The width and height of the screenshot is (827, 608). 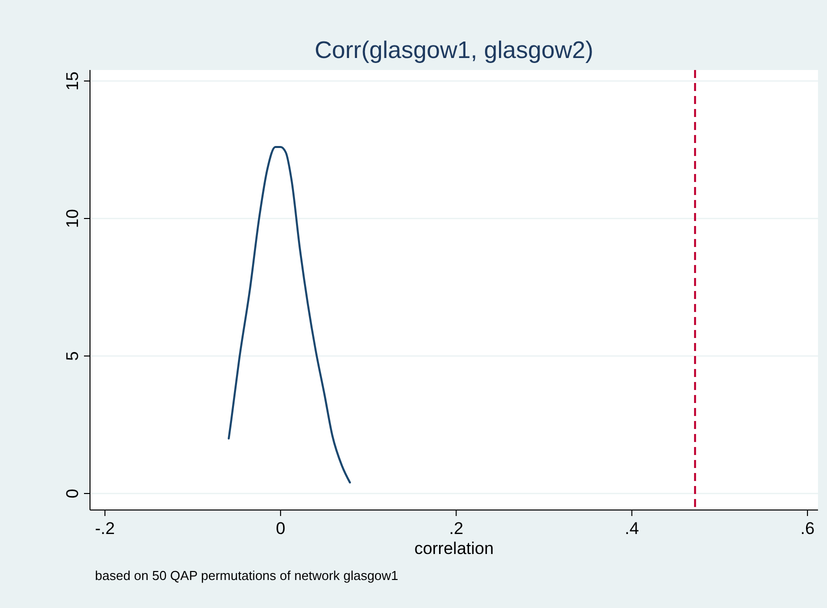 What do you see at coordinates (72, 493) in the screenshot?
I see `y-tick-label: 0` at bounding box center [72, 493].